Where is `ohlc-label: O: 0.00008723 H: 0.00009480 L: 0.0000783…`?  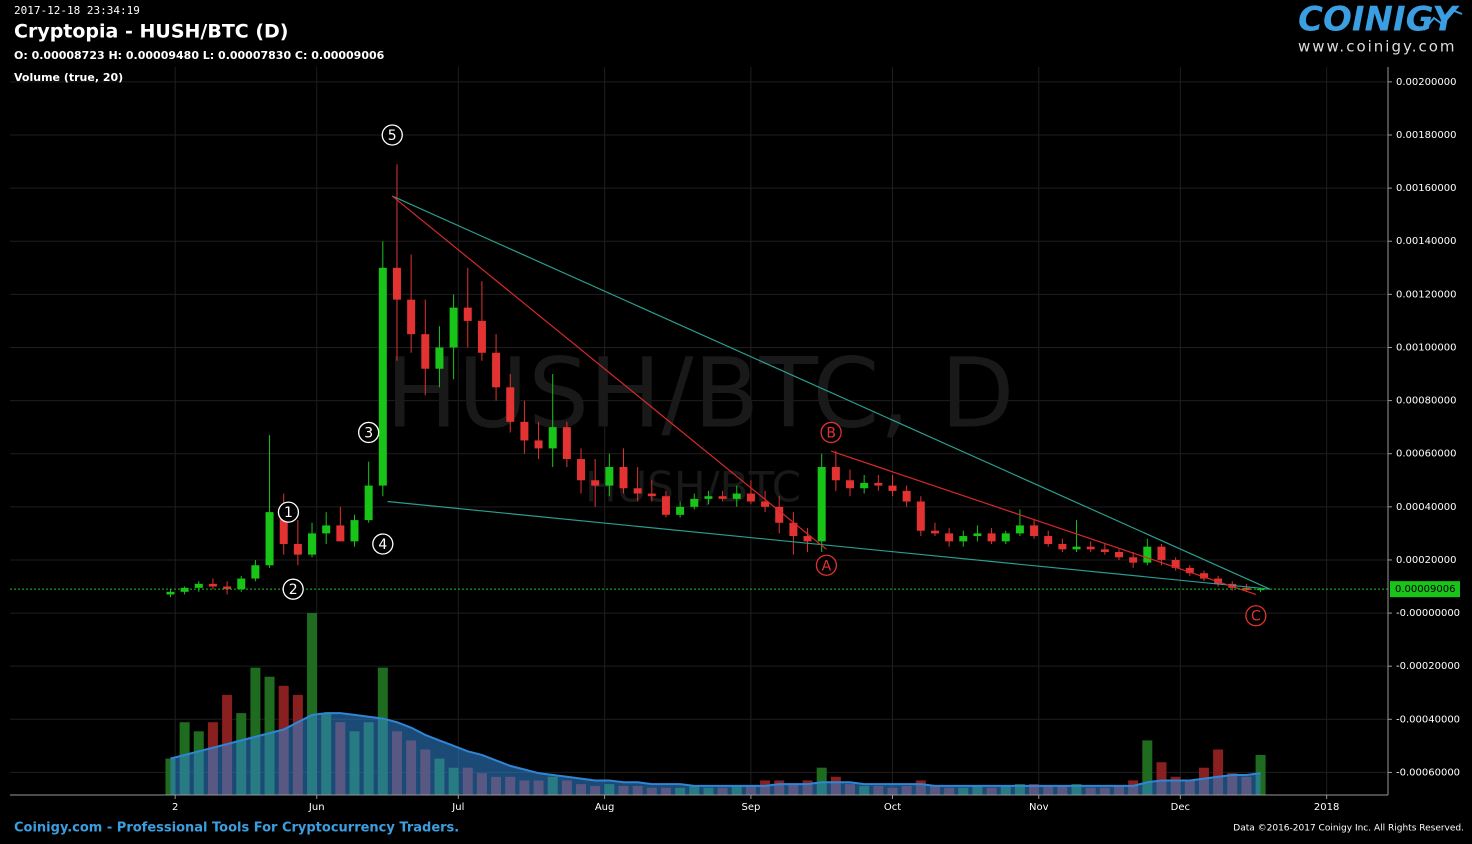 ohlc-label: O: 0.00008723 H: 0.00009480 L: 0.0000783… is located at coordinates (199, 55).